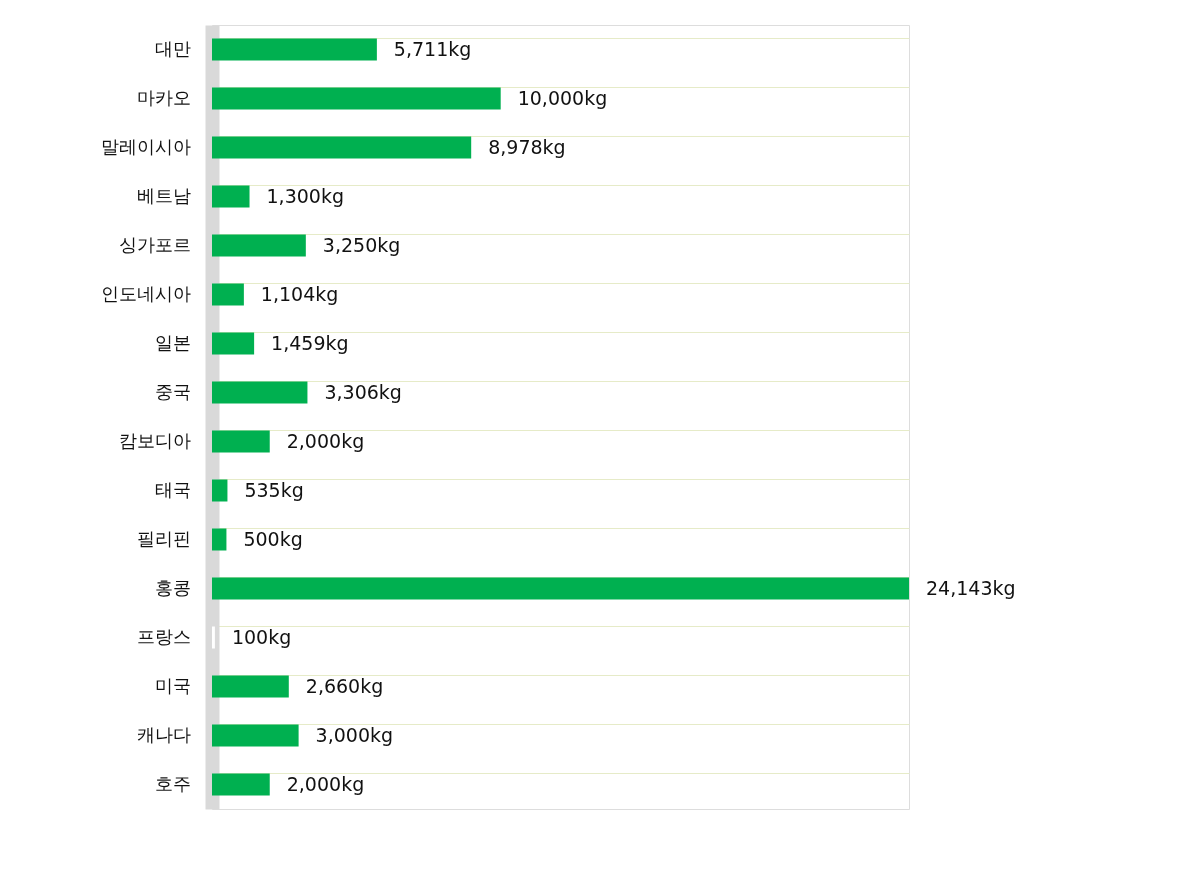  Describe the element at coordinates (172, 391) in the screenshot. I see `y-tick-label: 중국` at that location.